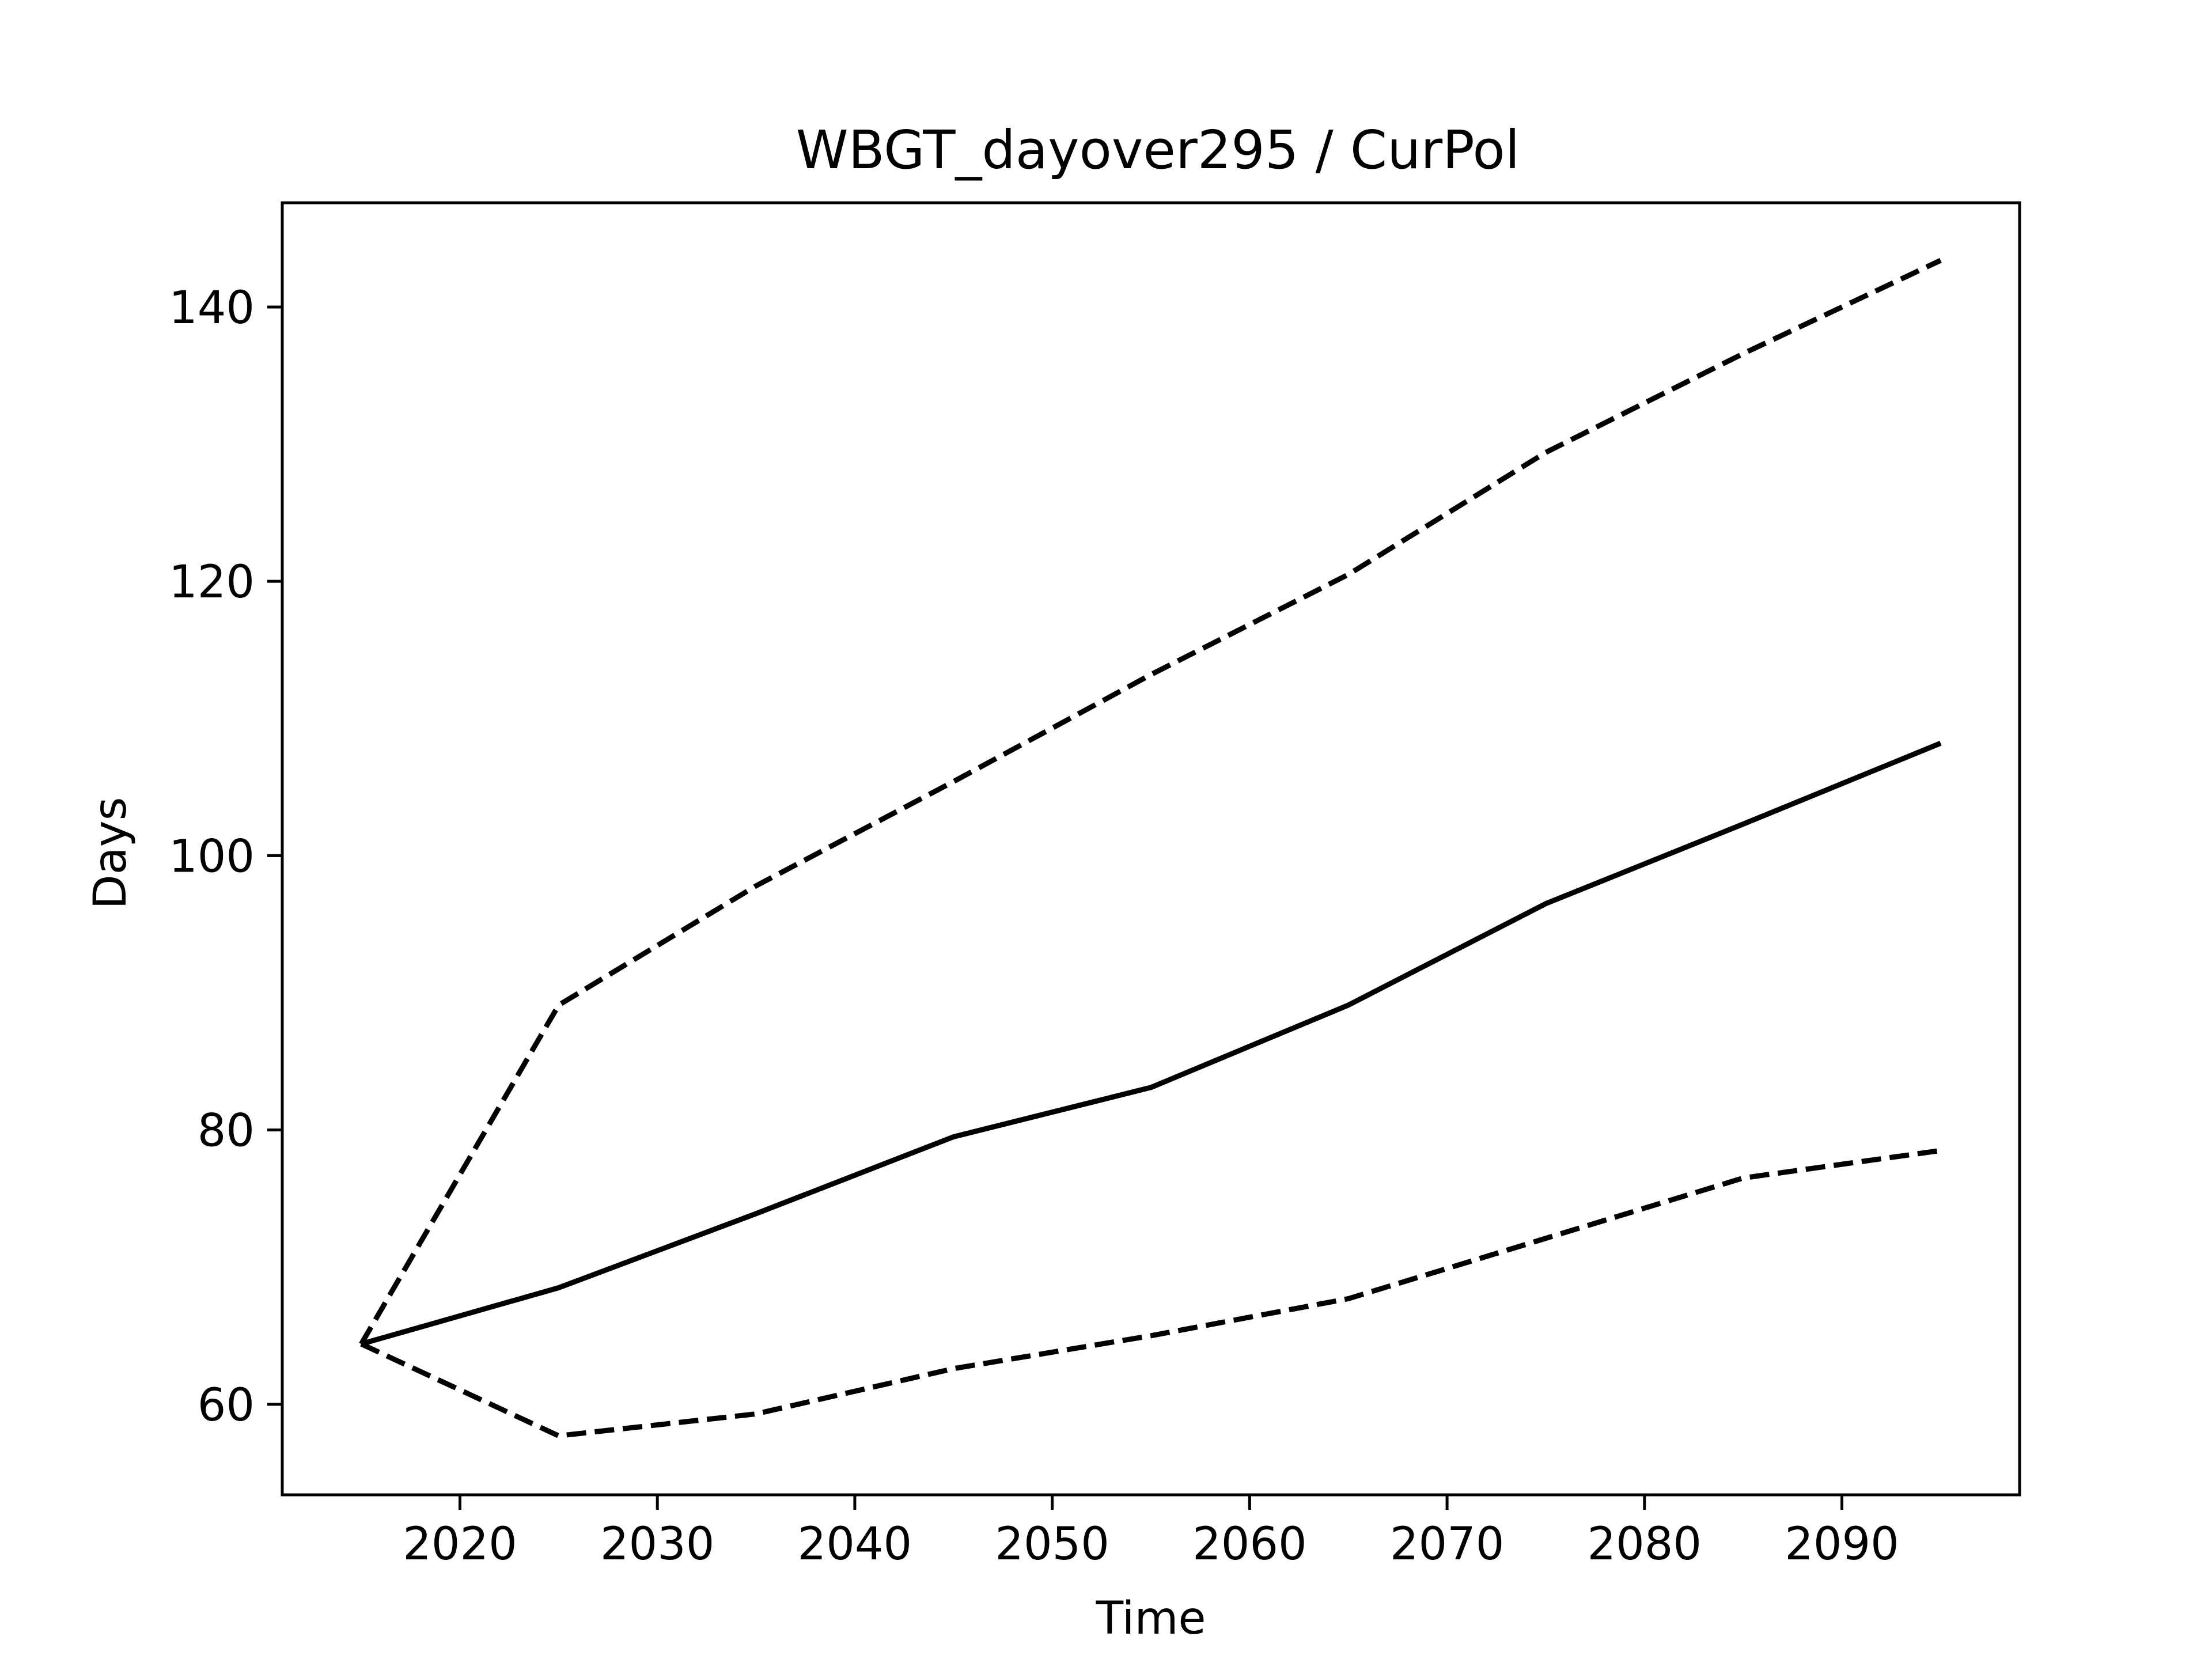  Describe the element at coordinates (1151, 1619) in the screenshot. I see `x-axis-label: Time` at that location.